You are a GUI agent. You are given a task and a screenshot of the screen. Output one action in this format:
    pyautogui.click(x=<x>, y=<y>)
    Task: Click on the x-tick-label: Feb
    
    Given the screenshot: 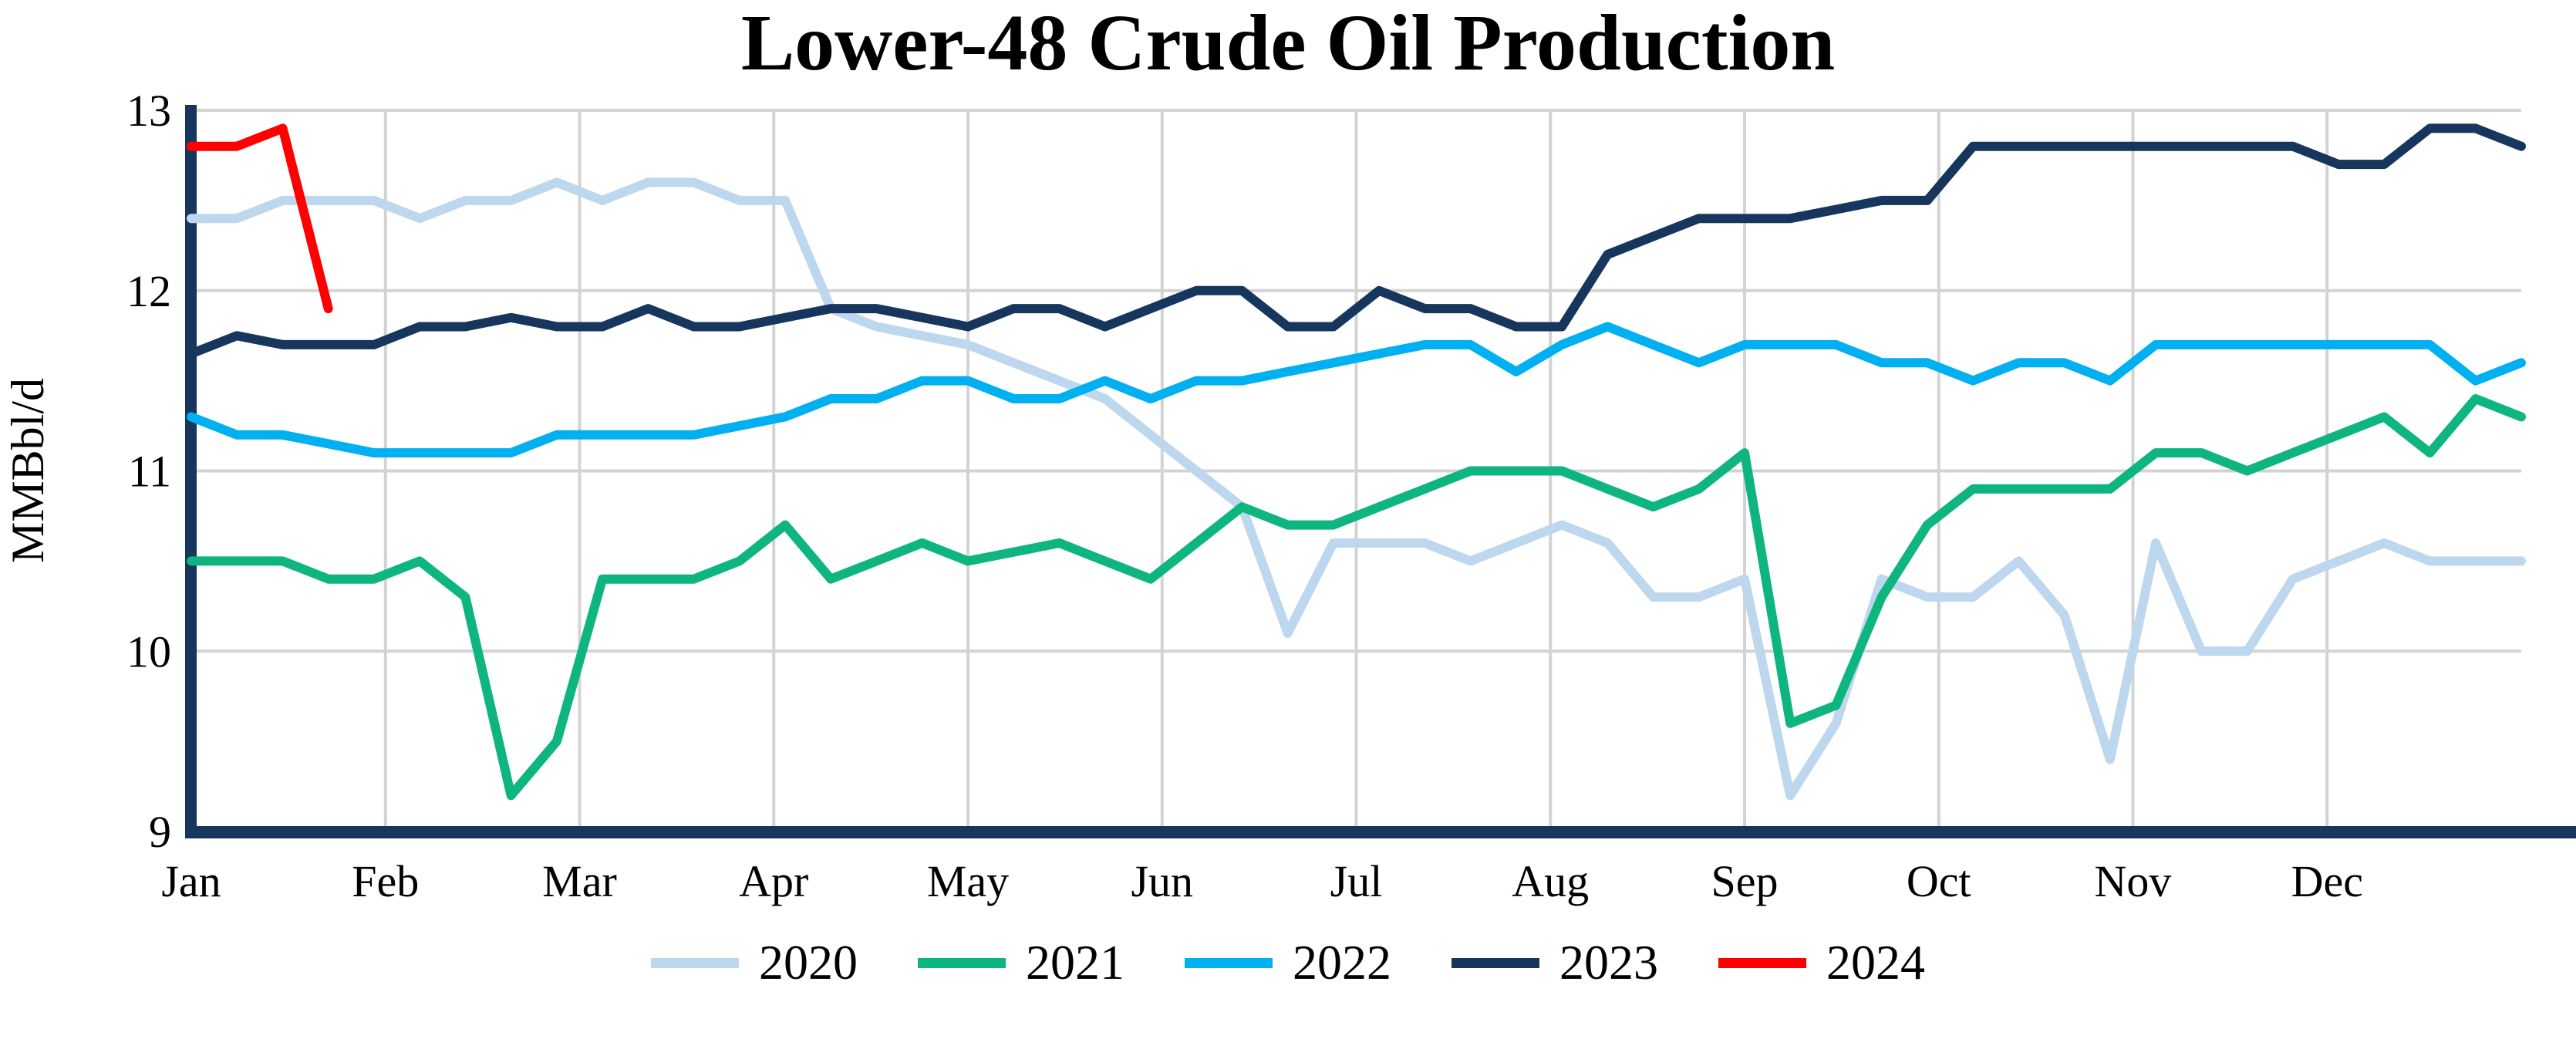 What is the action you would take?
    pyautogui.click(x=385, y=881)
    